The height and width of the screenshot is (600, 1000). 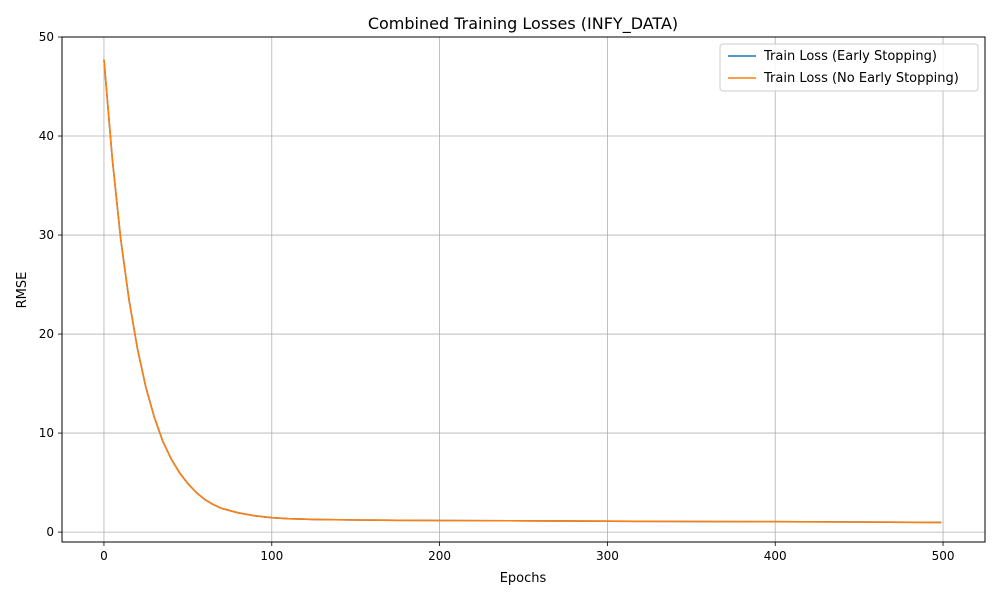 I want to click on x-tick-label: 500, so click(x=943, y=556).